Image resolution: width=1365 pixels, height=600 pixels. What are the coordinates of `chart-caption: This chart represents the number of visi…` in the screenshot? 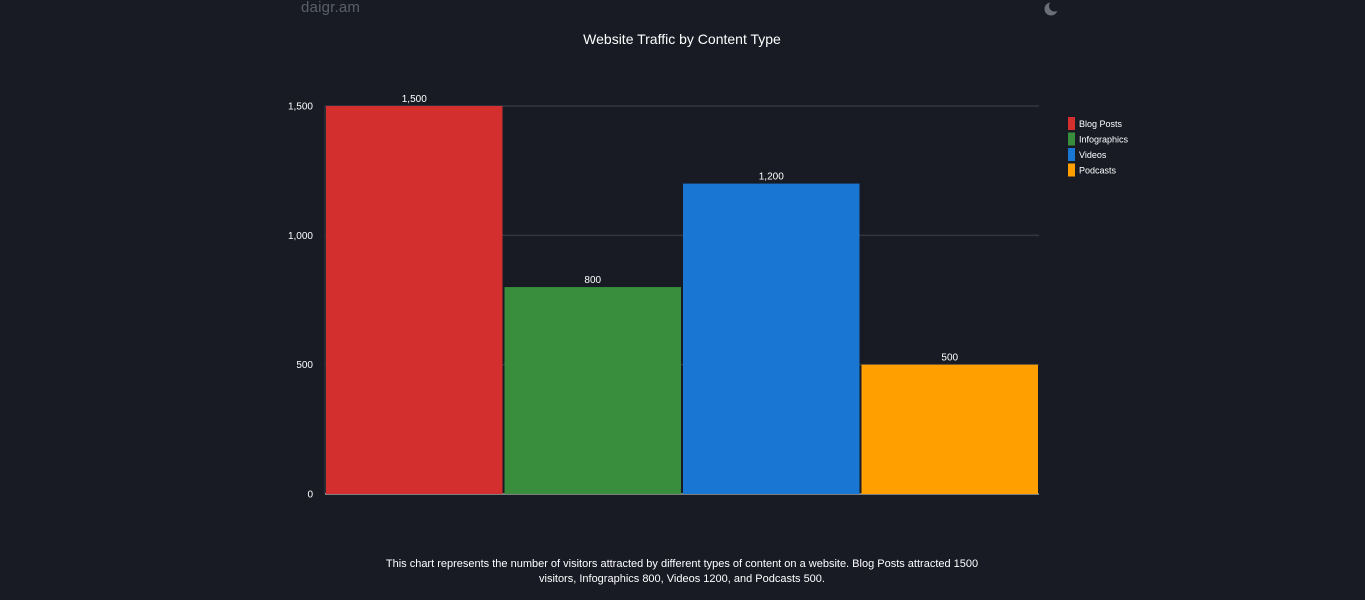 It's located at (682, 571).